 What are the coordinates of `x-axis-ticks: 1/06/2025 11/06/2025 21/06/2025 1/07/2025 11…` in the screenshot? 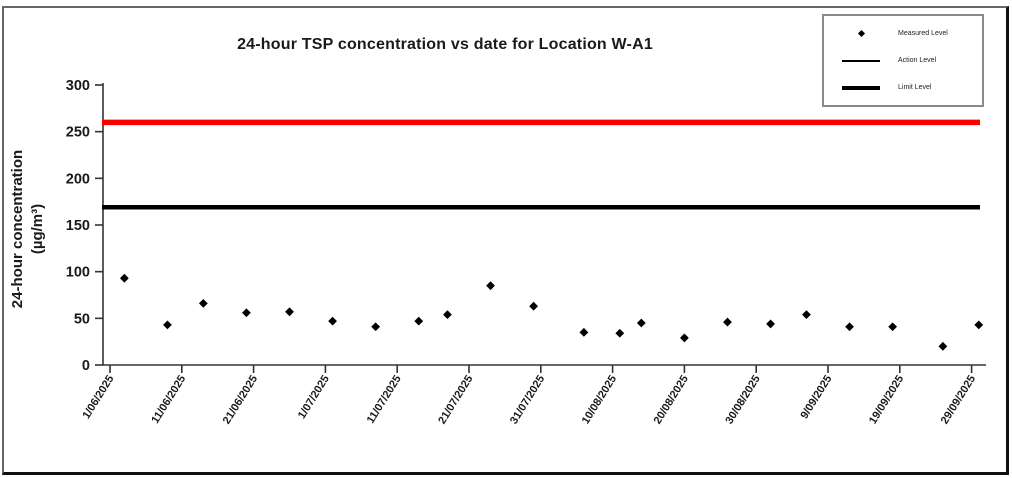 It's located at (529, 395).